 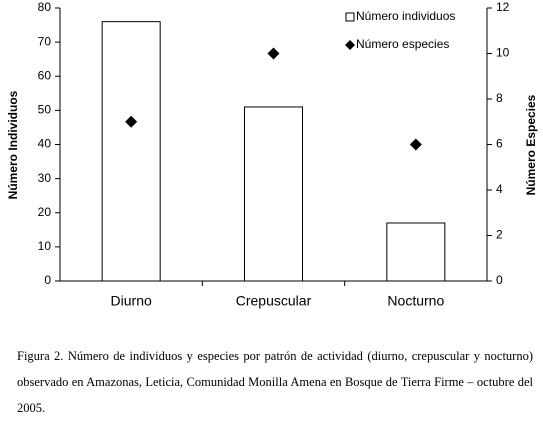 I want to click on y2-tick-label: 6, so click(x=499, y=144).